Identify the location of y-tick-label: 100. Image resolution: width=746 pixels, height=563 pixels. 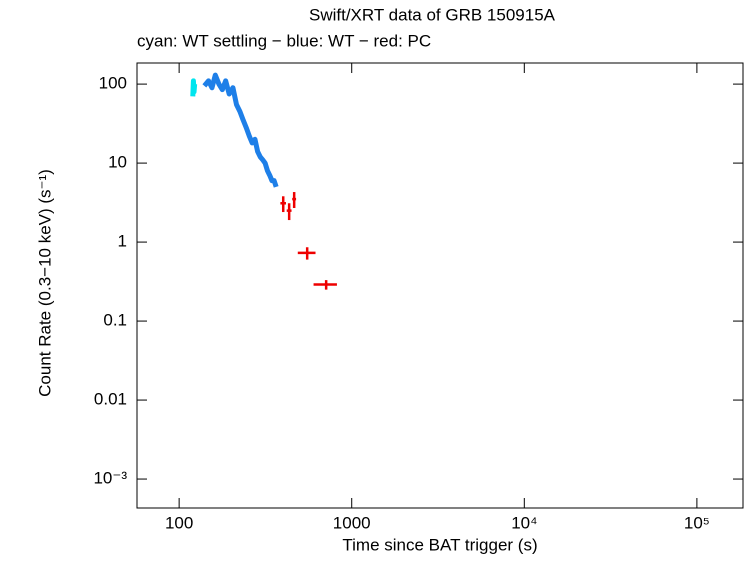
(113, 83).